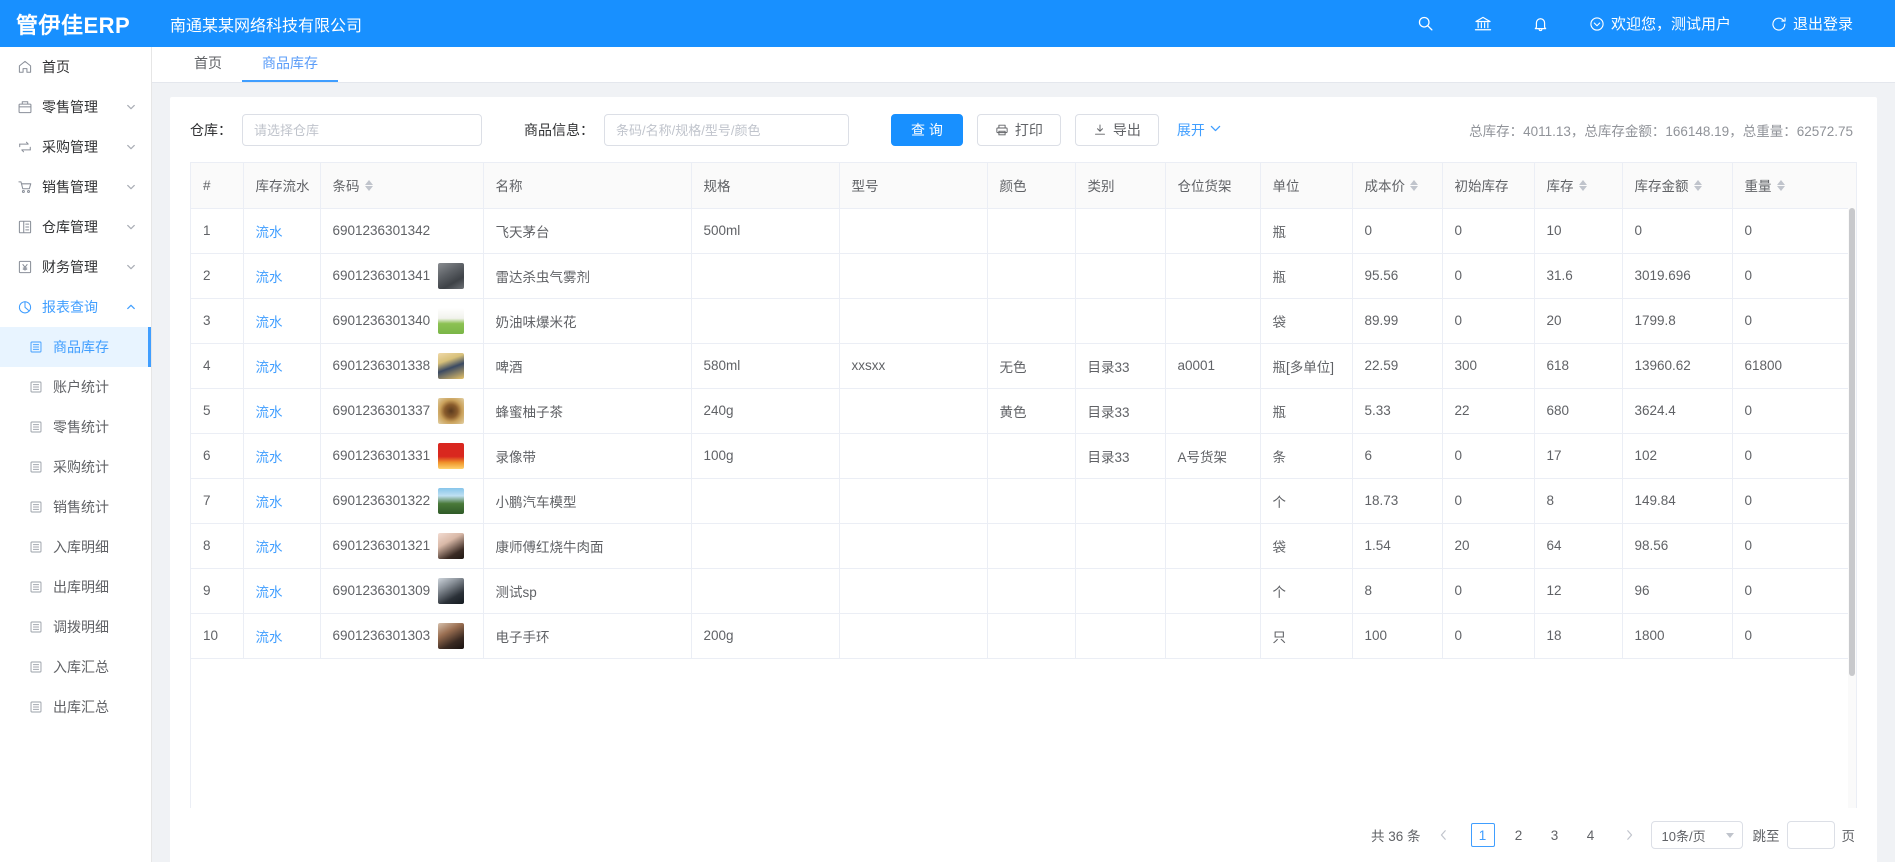  Describe the element at coordinates (75, 347) in the screenshot. I see `sidebar-item-product-inventory: 商品库存` at that location.